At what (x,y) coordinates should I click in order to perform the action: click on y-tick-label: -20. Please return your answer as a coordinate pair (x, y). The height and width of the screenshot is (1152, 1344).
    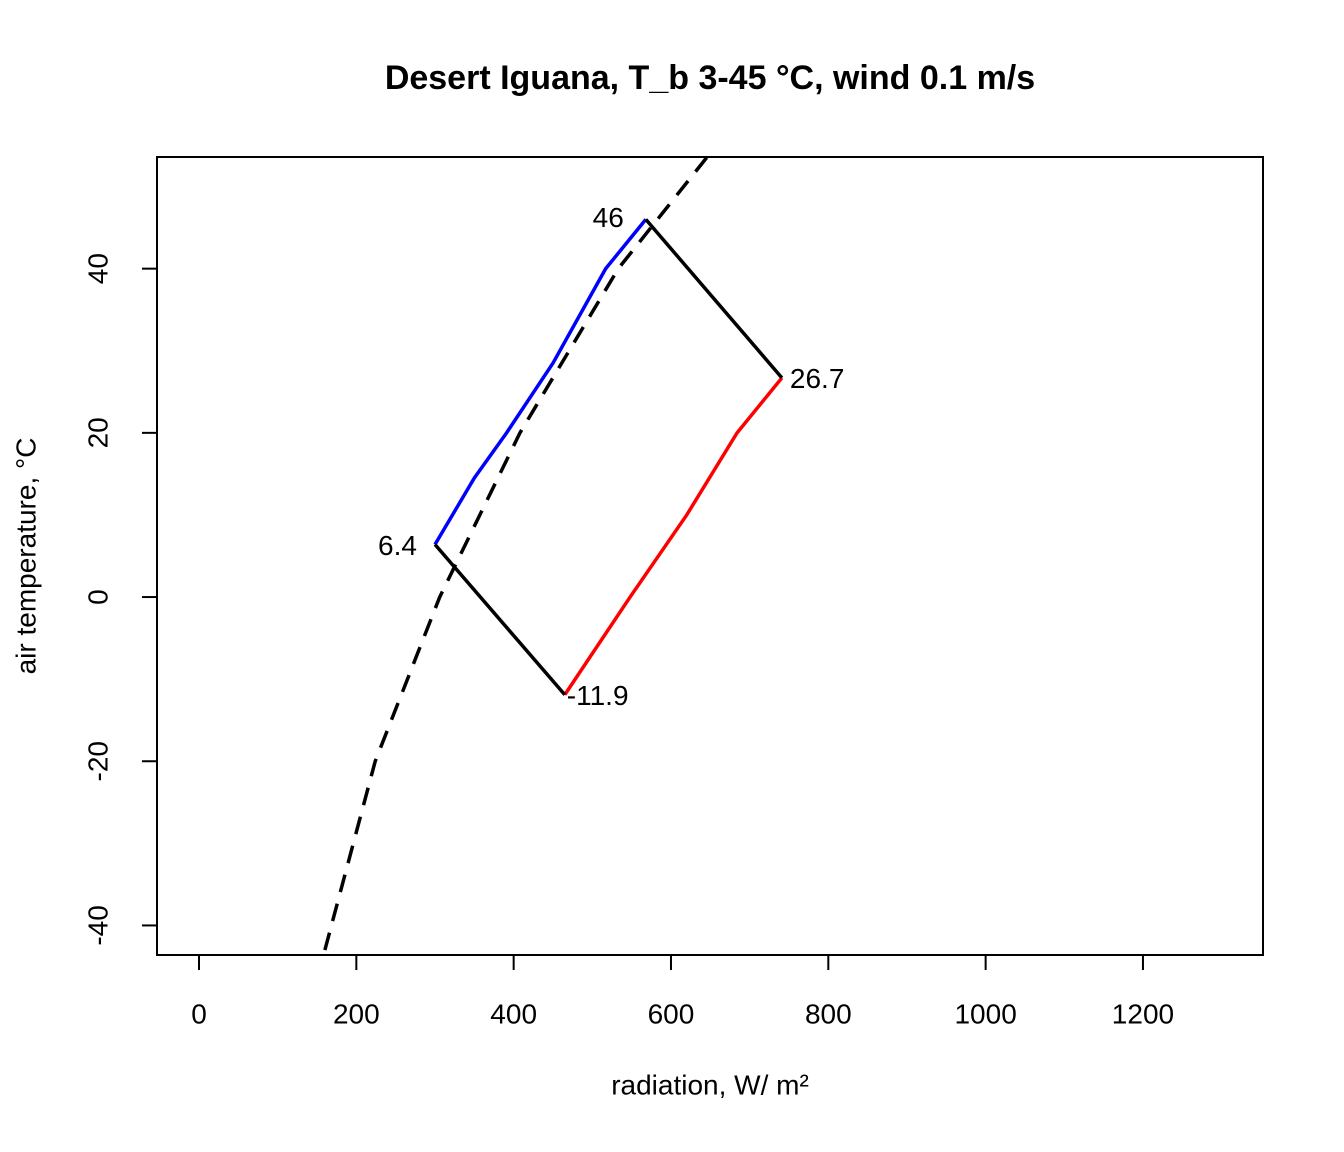
    Looking at the image, I should click on (97, 761).